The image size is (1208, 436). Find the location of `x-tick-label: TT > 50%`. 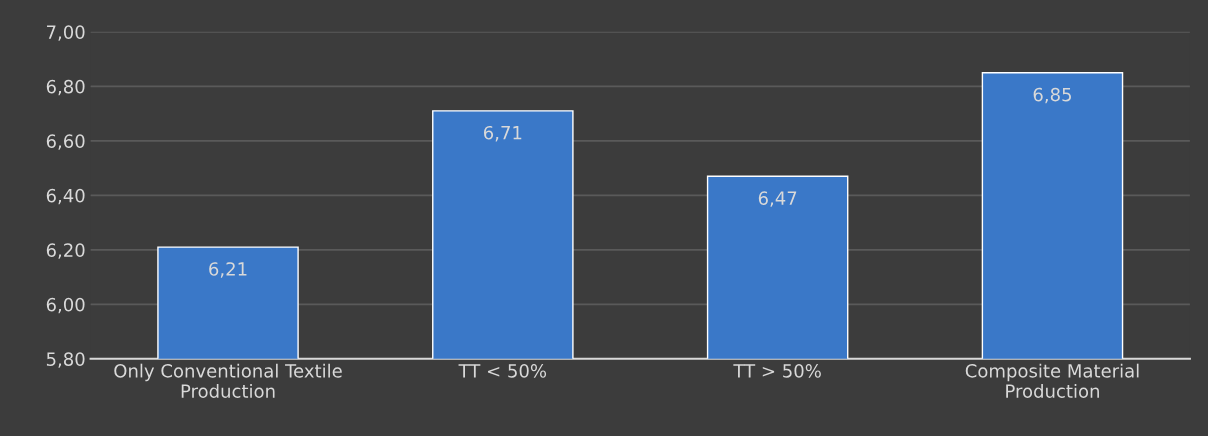

x-tick-label: TT > 50% is located at coordinates (777, 371).